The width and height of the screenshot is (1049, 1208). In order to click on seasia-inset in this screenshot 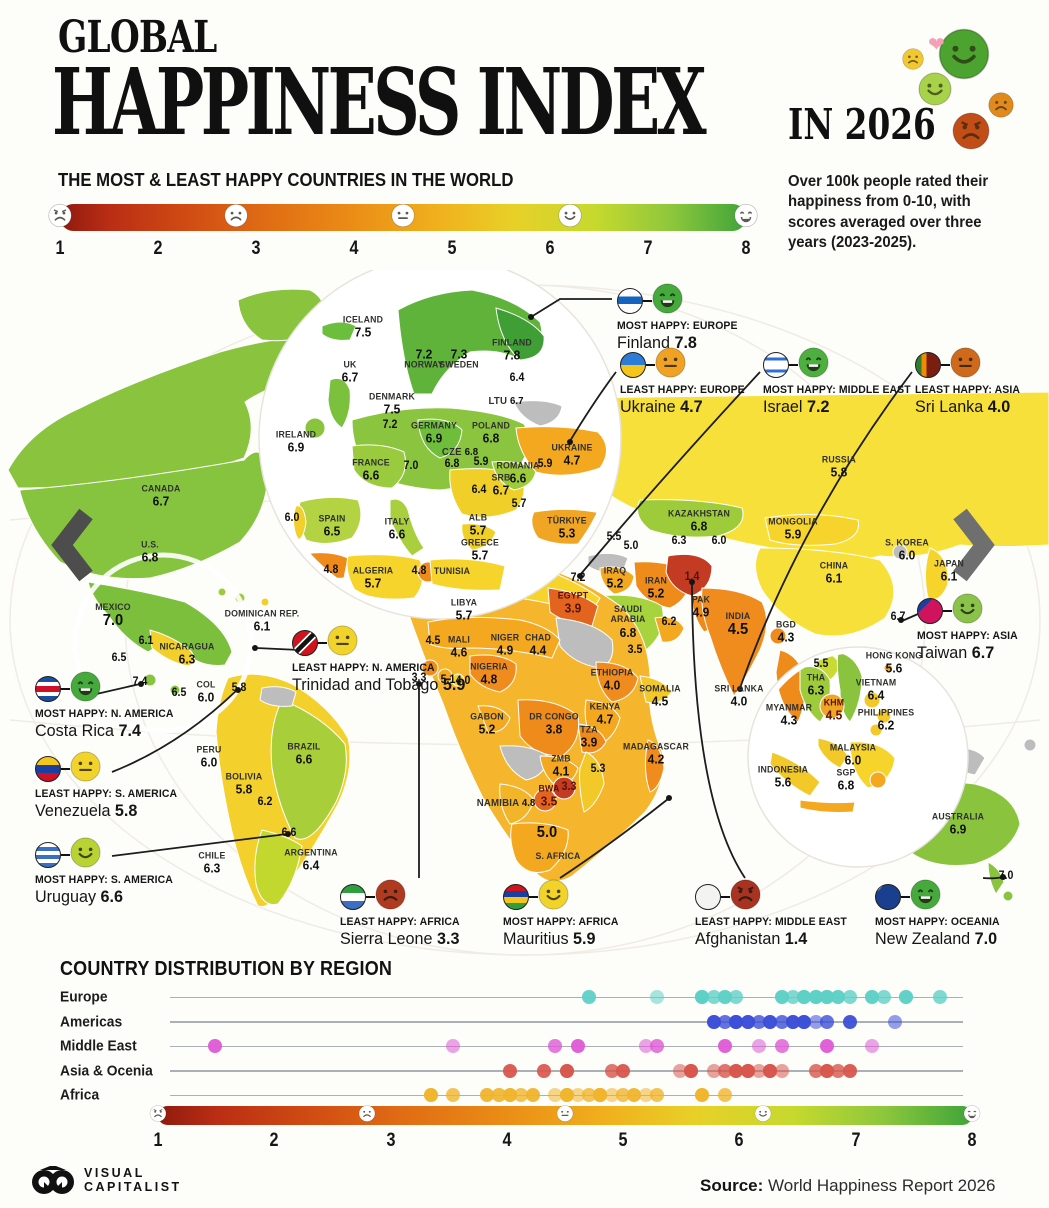, I will do `click(858, 757)`.